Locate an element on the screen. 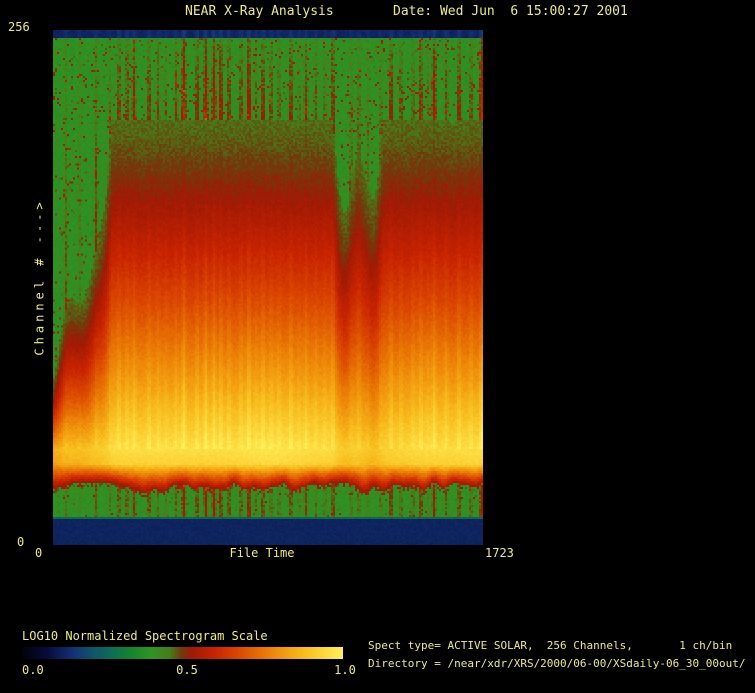 The image size is (755, 693). y-axis-max-label: 256 is located at coordinates (19, 27).